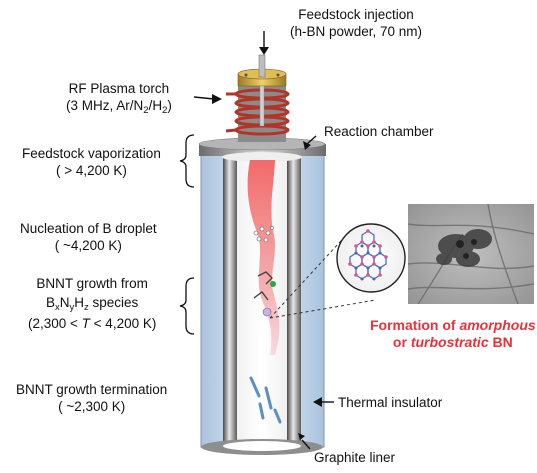  Describe the element at coordinates (263, 257) in the screenshot. I see `plasma-plume` at that location.